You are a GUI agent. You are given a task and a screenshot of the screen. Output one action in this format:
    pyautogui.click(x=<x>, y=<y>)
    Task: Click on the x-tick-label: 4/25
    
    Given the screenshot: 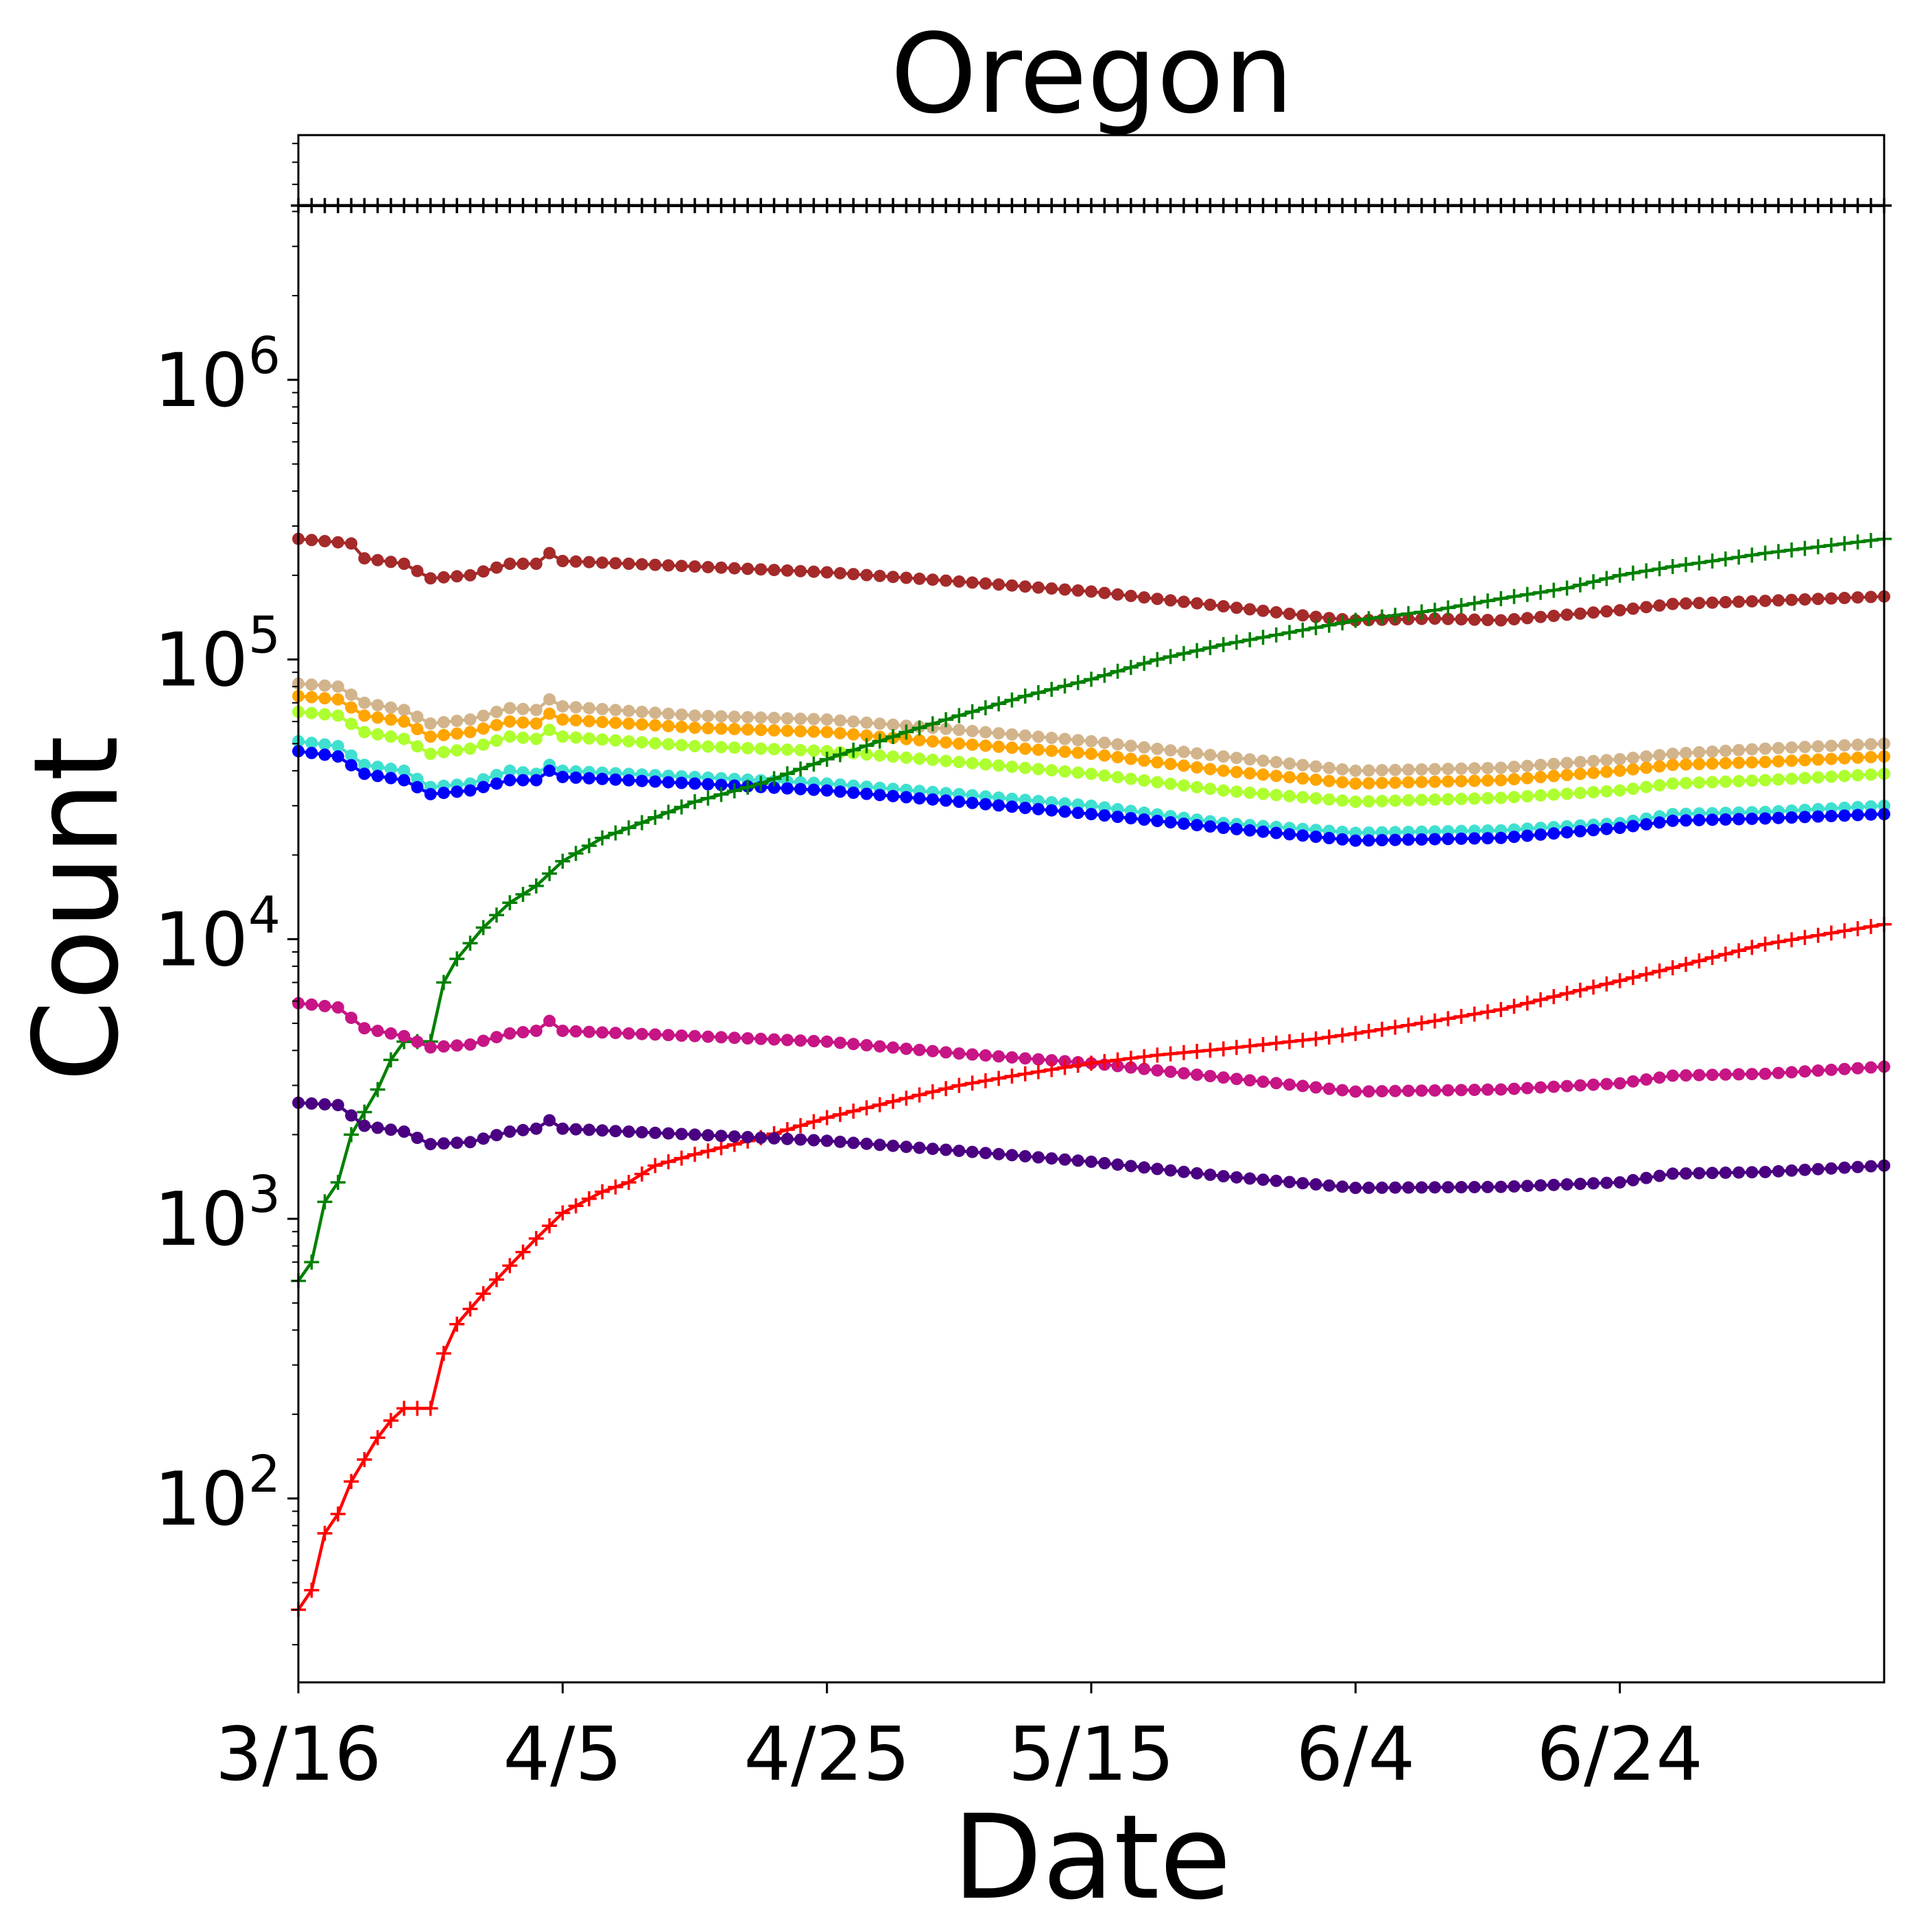 What is the action you would take?
    pyautogui.click(x=827, y=1755)
    